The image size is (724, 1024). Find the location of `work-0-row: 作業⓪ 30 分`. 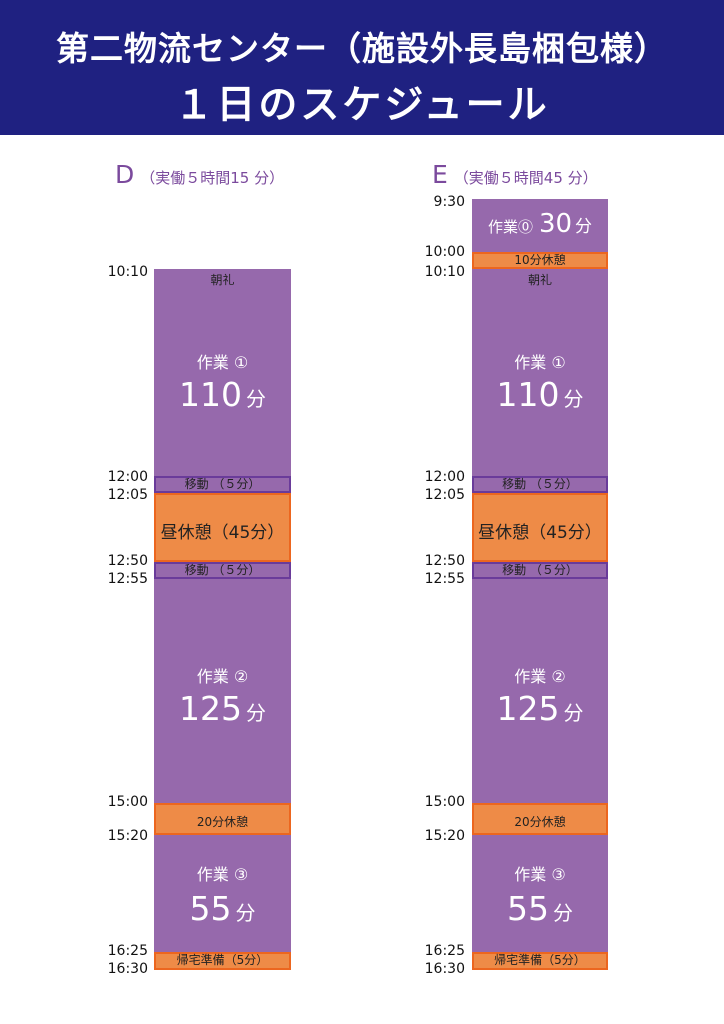

work-0-row: 作業⓪ 30 分 is located at coordinates (540, 224).